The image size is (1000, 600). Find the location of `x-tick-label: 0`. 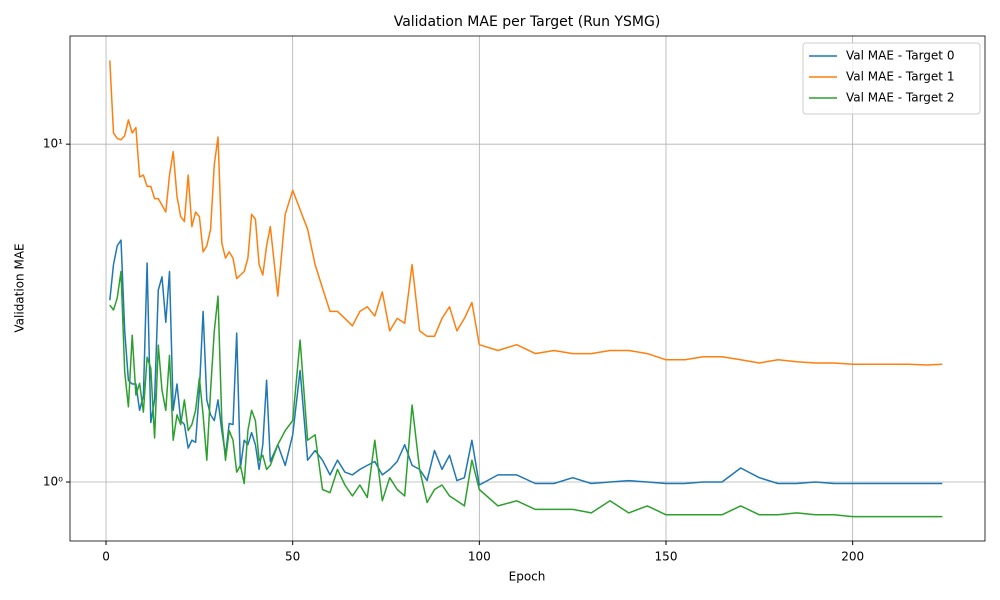

x-tick-label: 0 is located at coordinates (106, 557).